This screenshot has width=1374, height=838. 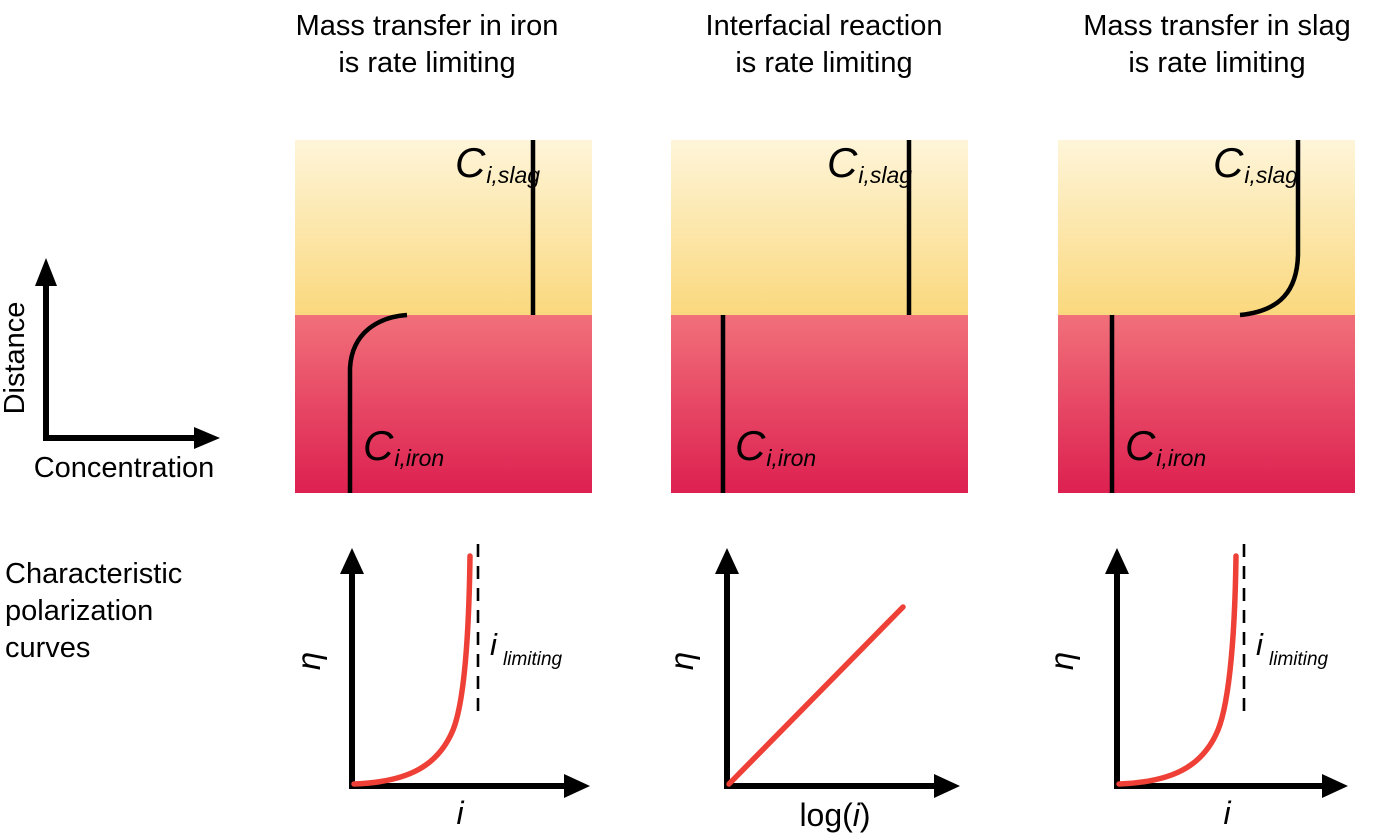 I want to click on column-title-1: Mass transfer in iron is rate limiting, so click(x=427, y=45).